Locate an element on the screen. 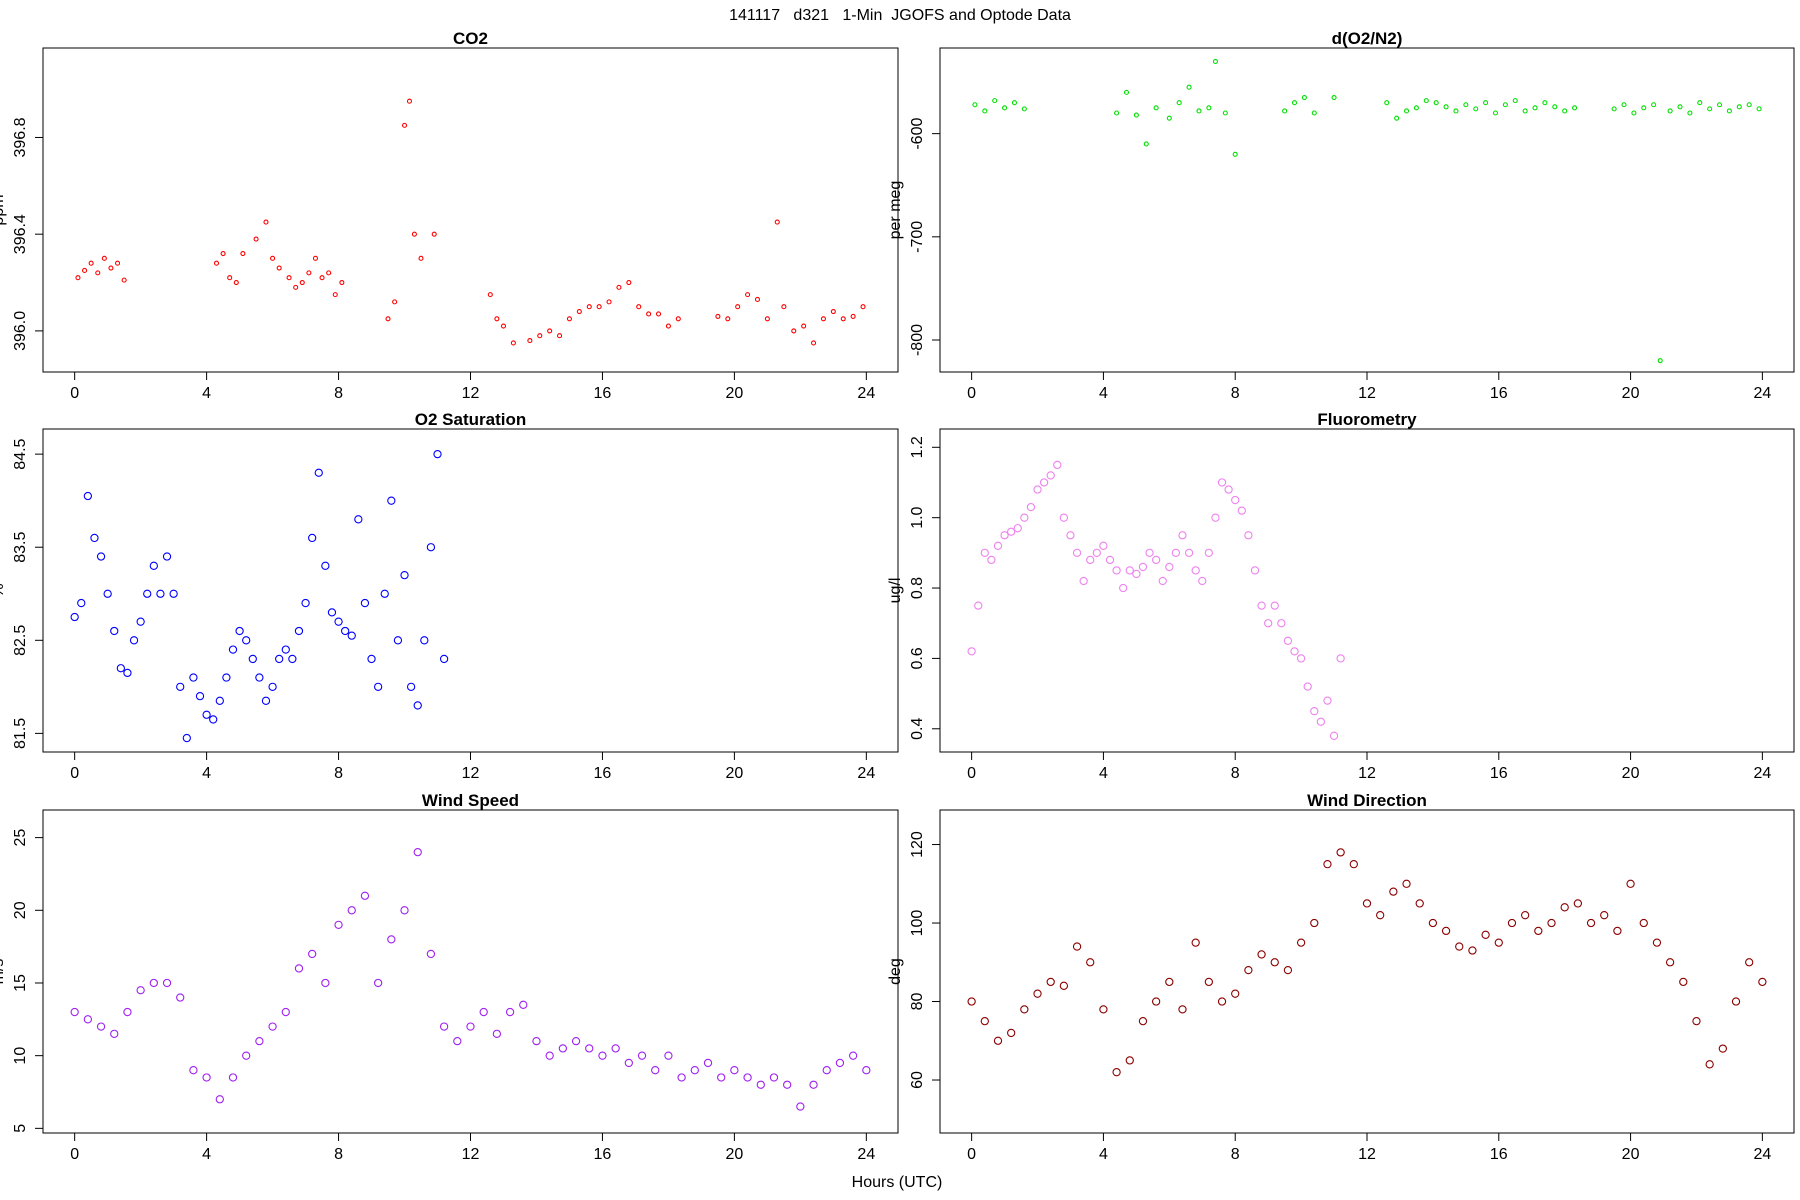 The image size is (1800, 1200). y-axis-label: ppm is located at coordinates (3, 209).